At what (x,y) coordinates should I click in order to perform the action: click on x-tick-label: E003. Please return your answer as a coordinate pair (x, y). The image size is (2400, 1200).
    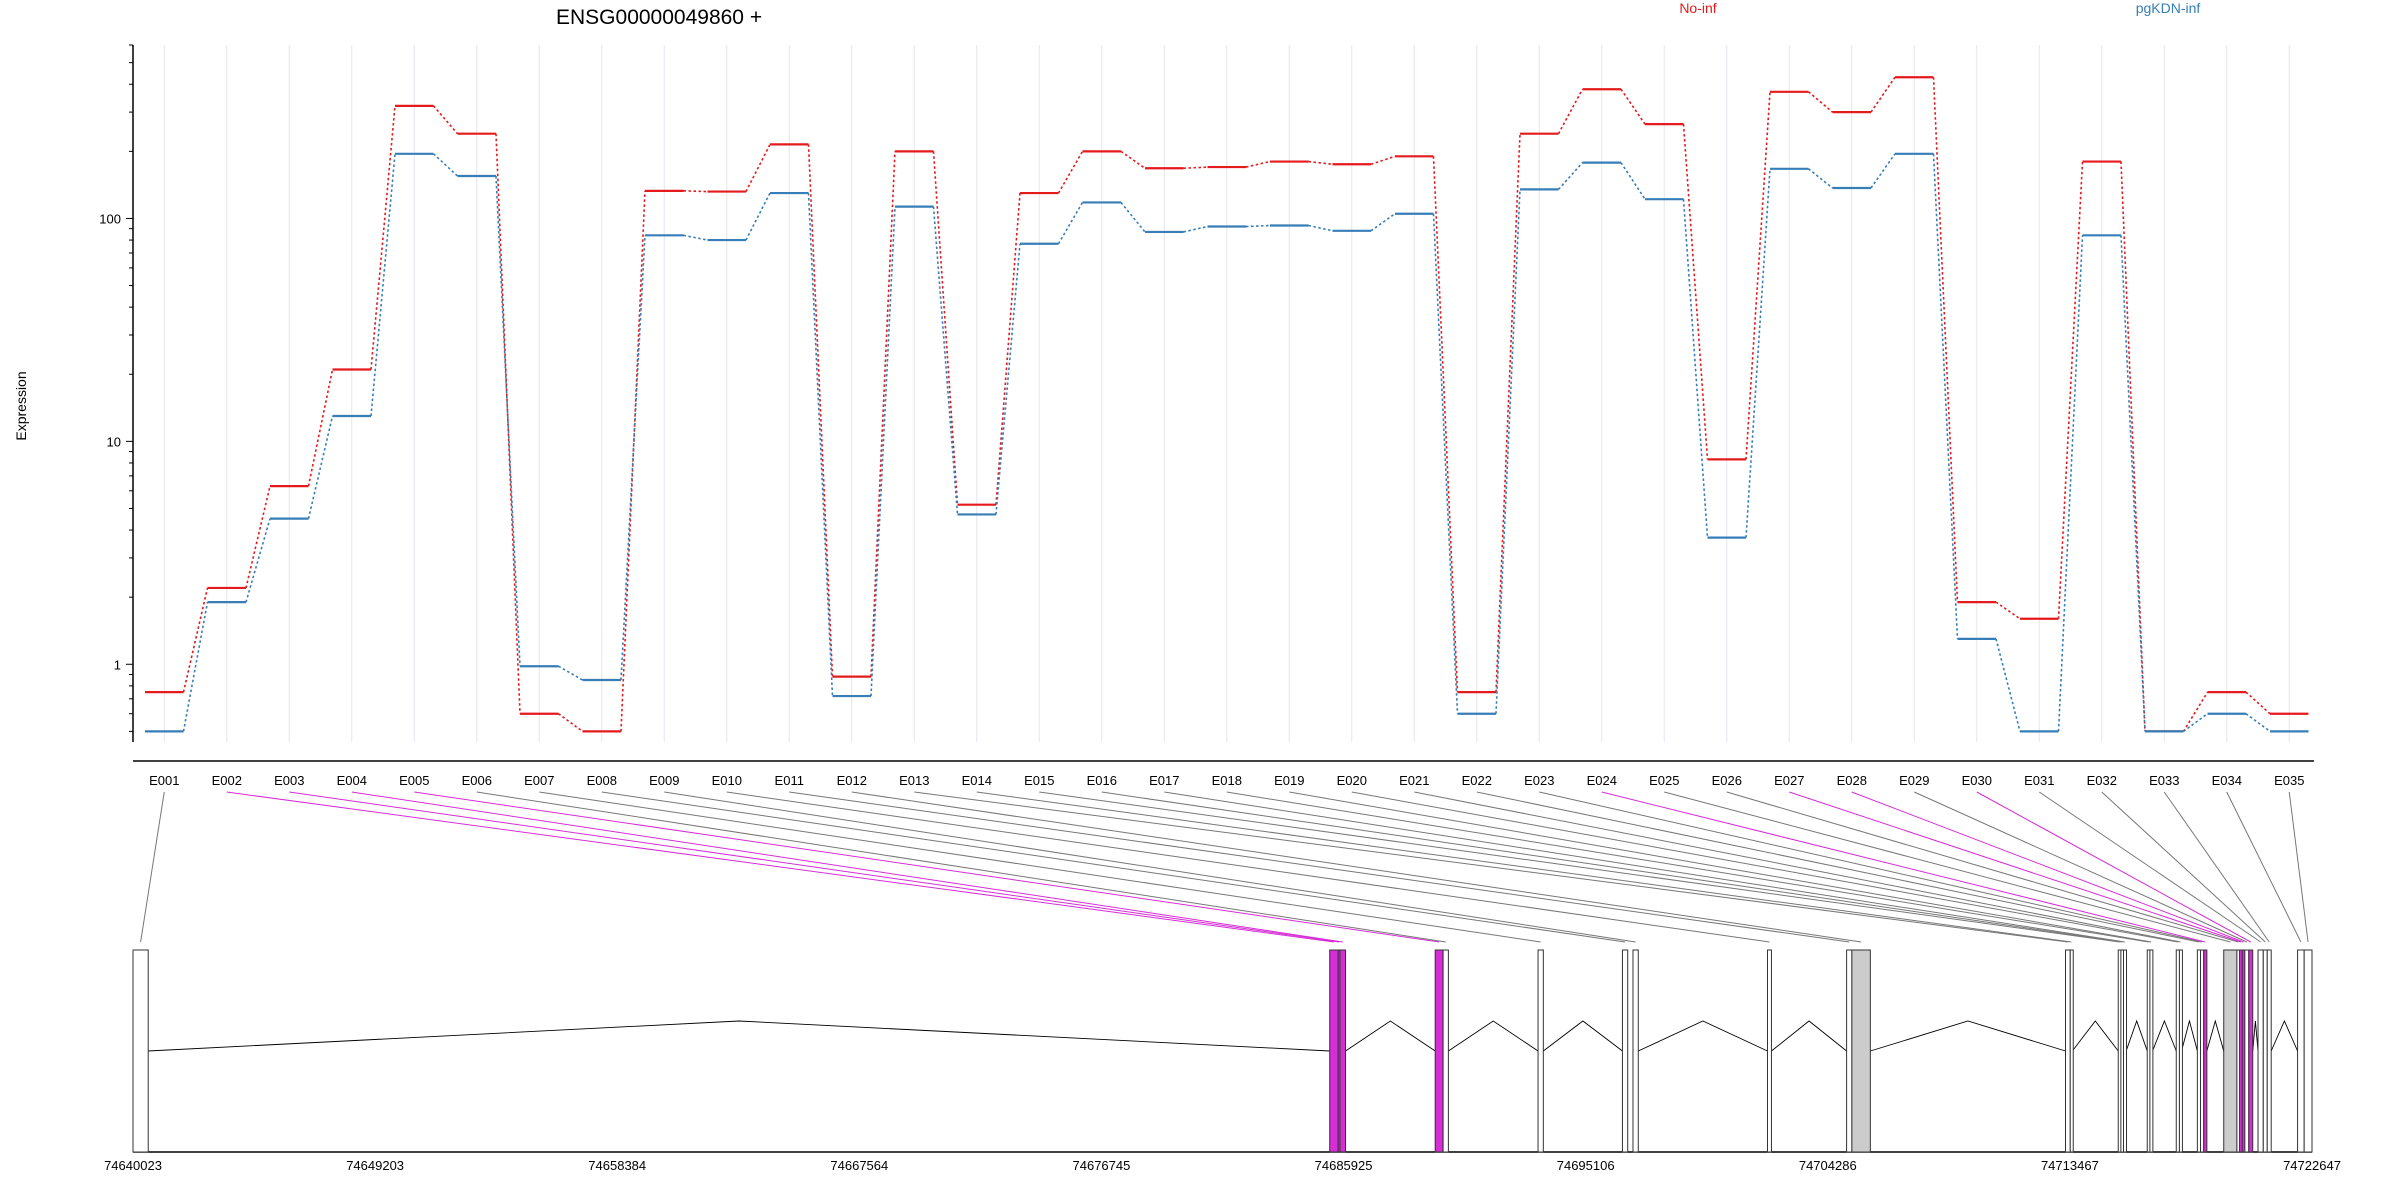
    Looking at the image, I should click on (289, 780).